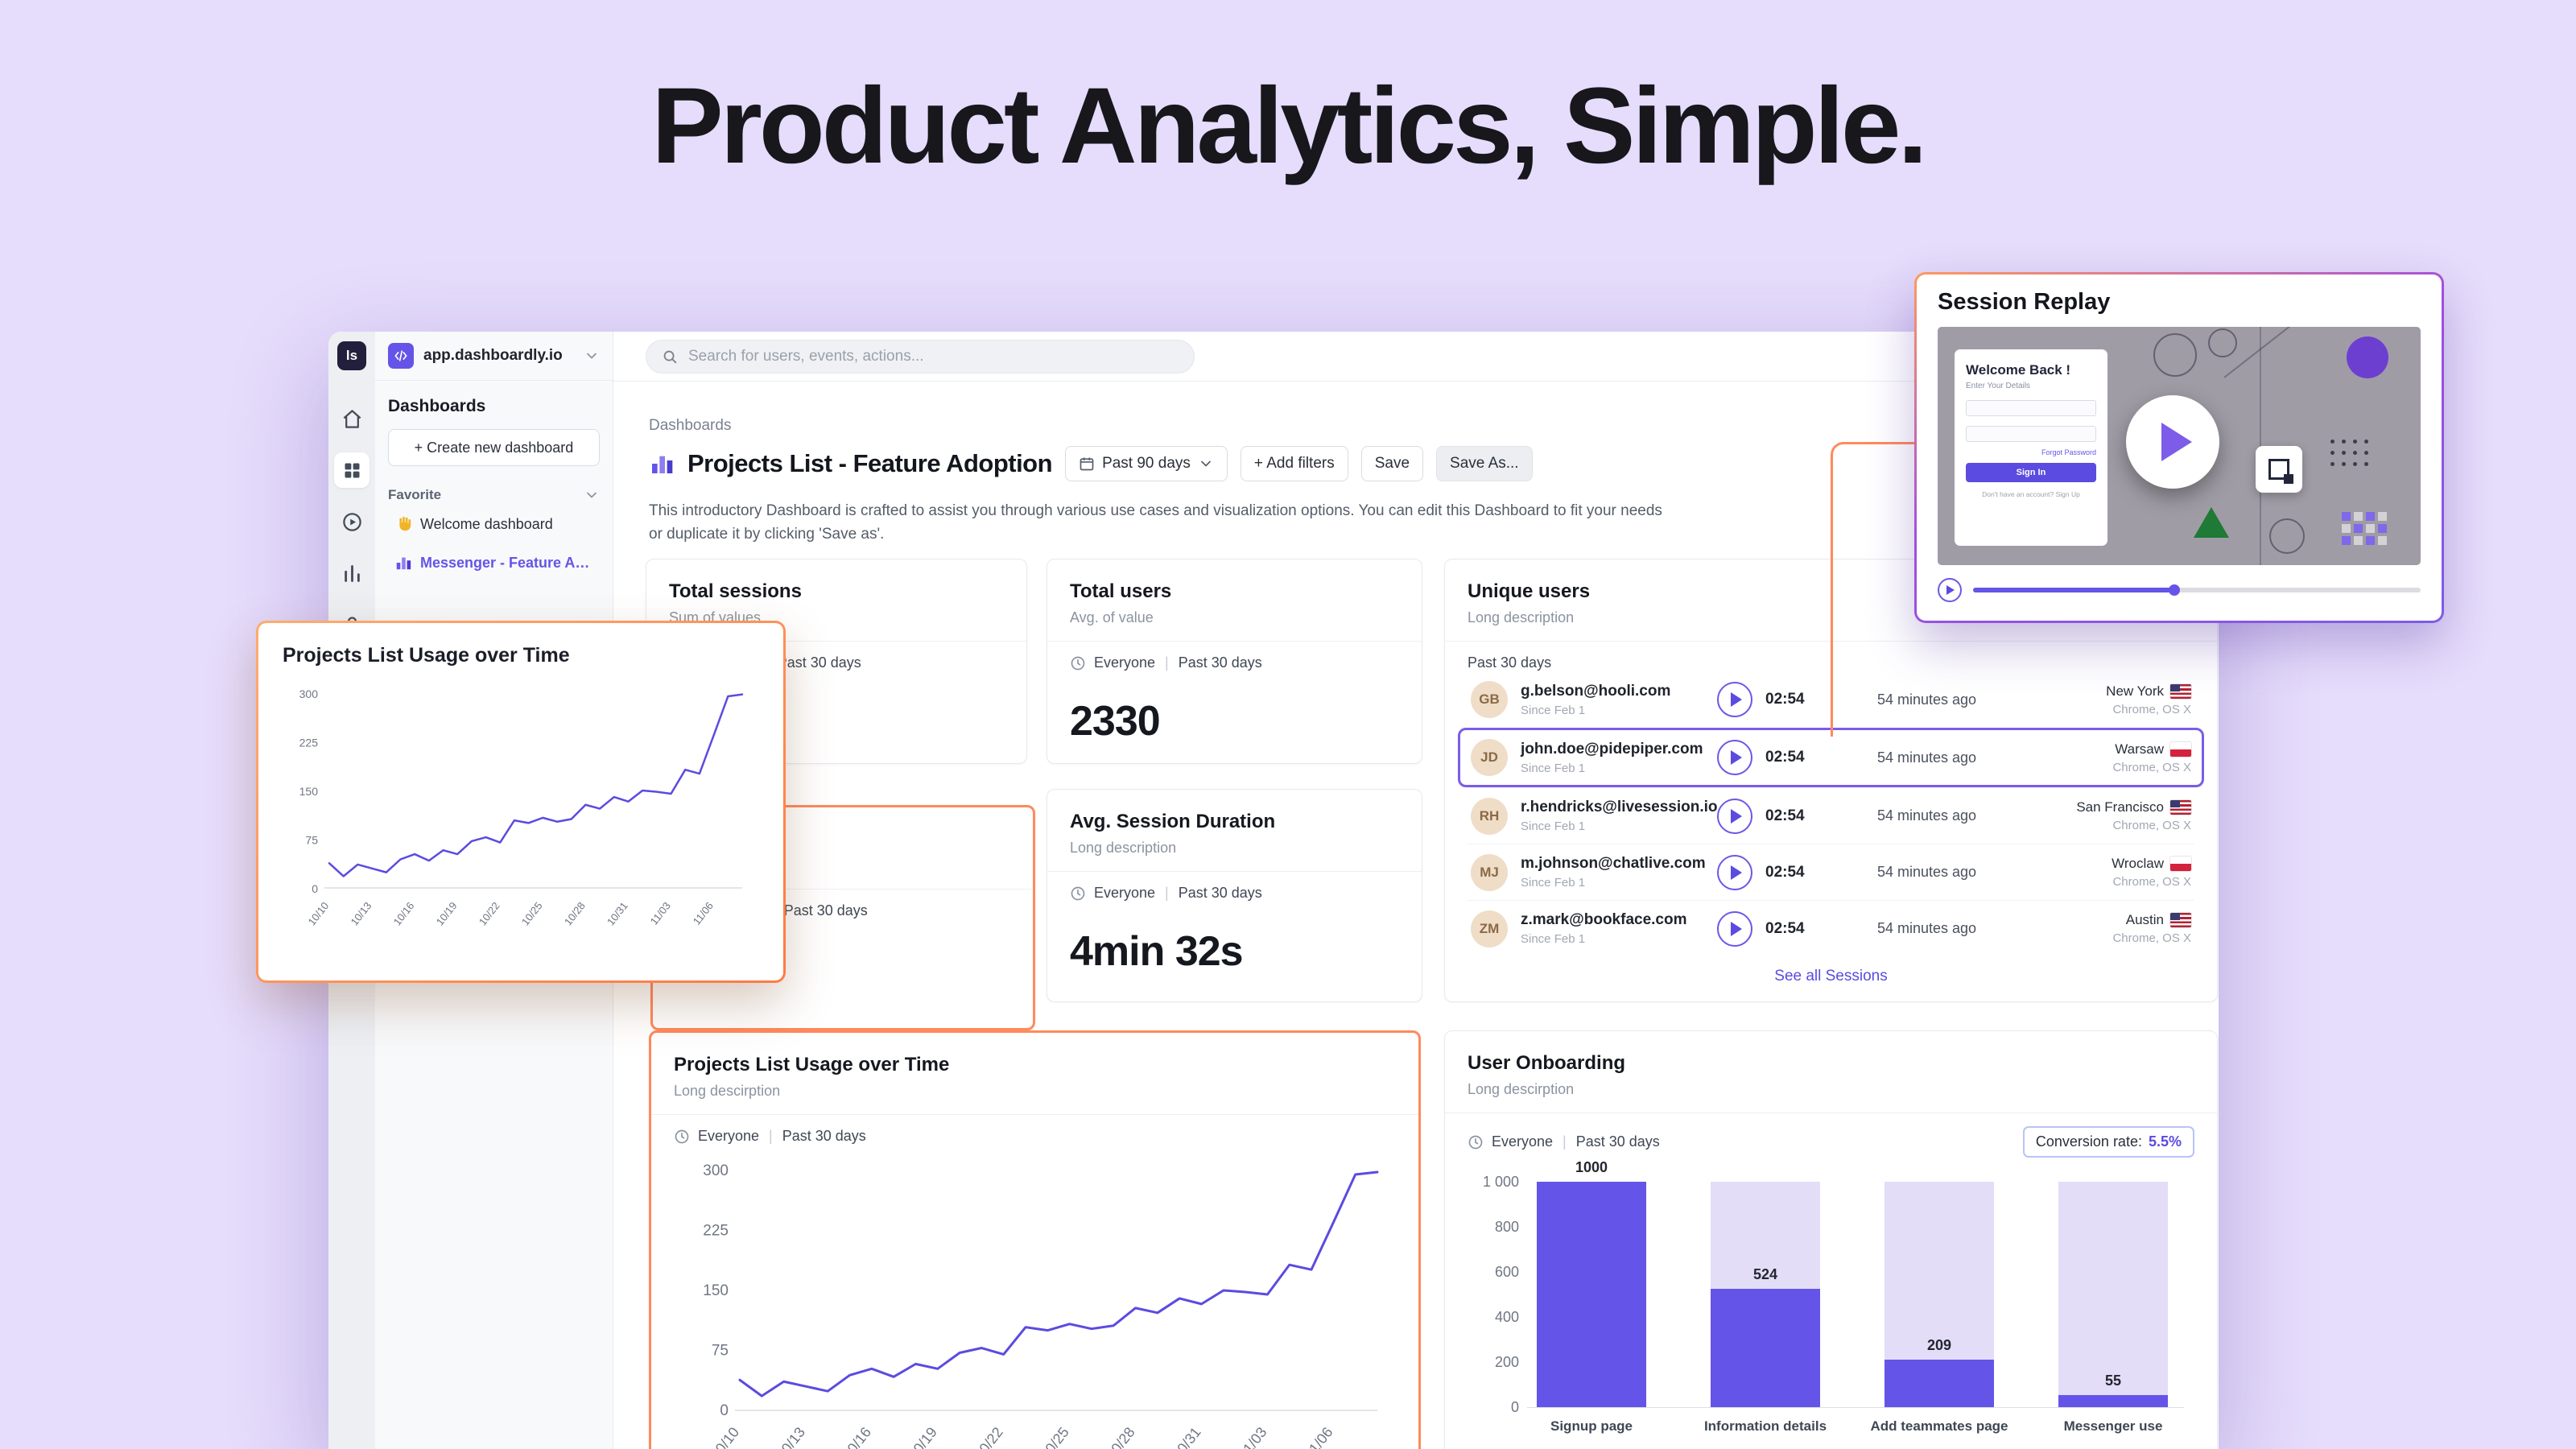 This screenshot has width=2576, height=1449. Describe the element at coordinates (2367, 357) in the screenshot. I see `decor-dot-icon` at that location.